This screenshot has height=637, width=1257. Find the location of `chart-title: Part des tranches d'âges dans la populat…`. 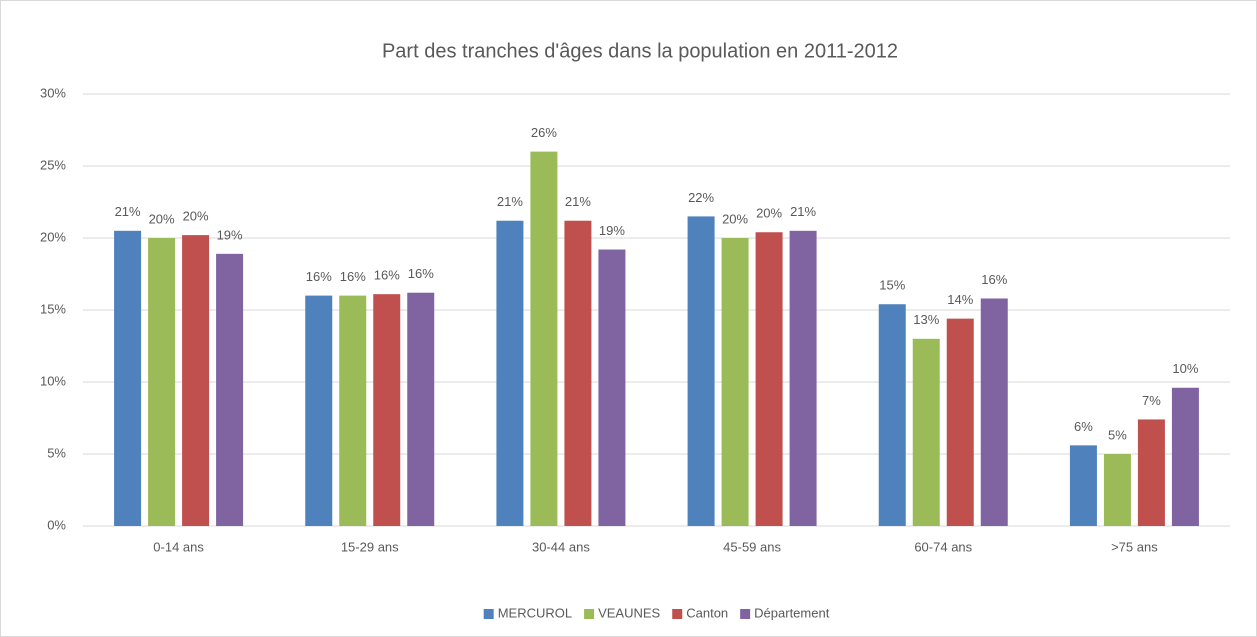

chart-title: Part des tranches d'âges dans la populat… is located at coordinates (640, 51).